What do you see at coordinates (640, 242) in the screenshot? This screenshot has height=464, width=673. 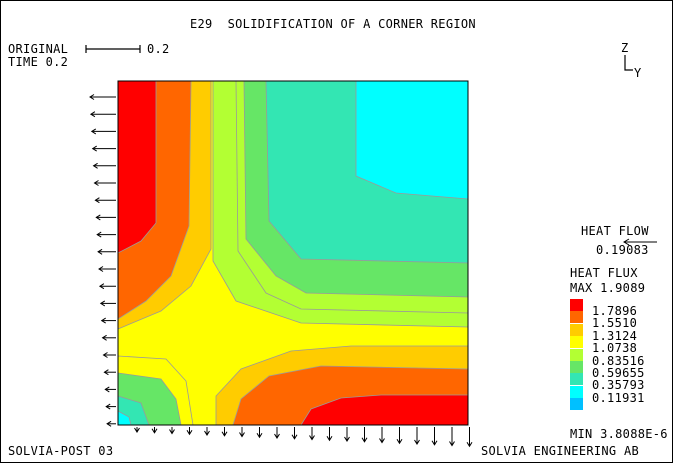 I see `heat-flow-arrow-icon` at bounding box center [640, 242].